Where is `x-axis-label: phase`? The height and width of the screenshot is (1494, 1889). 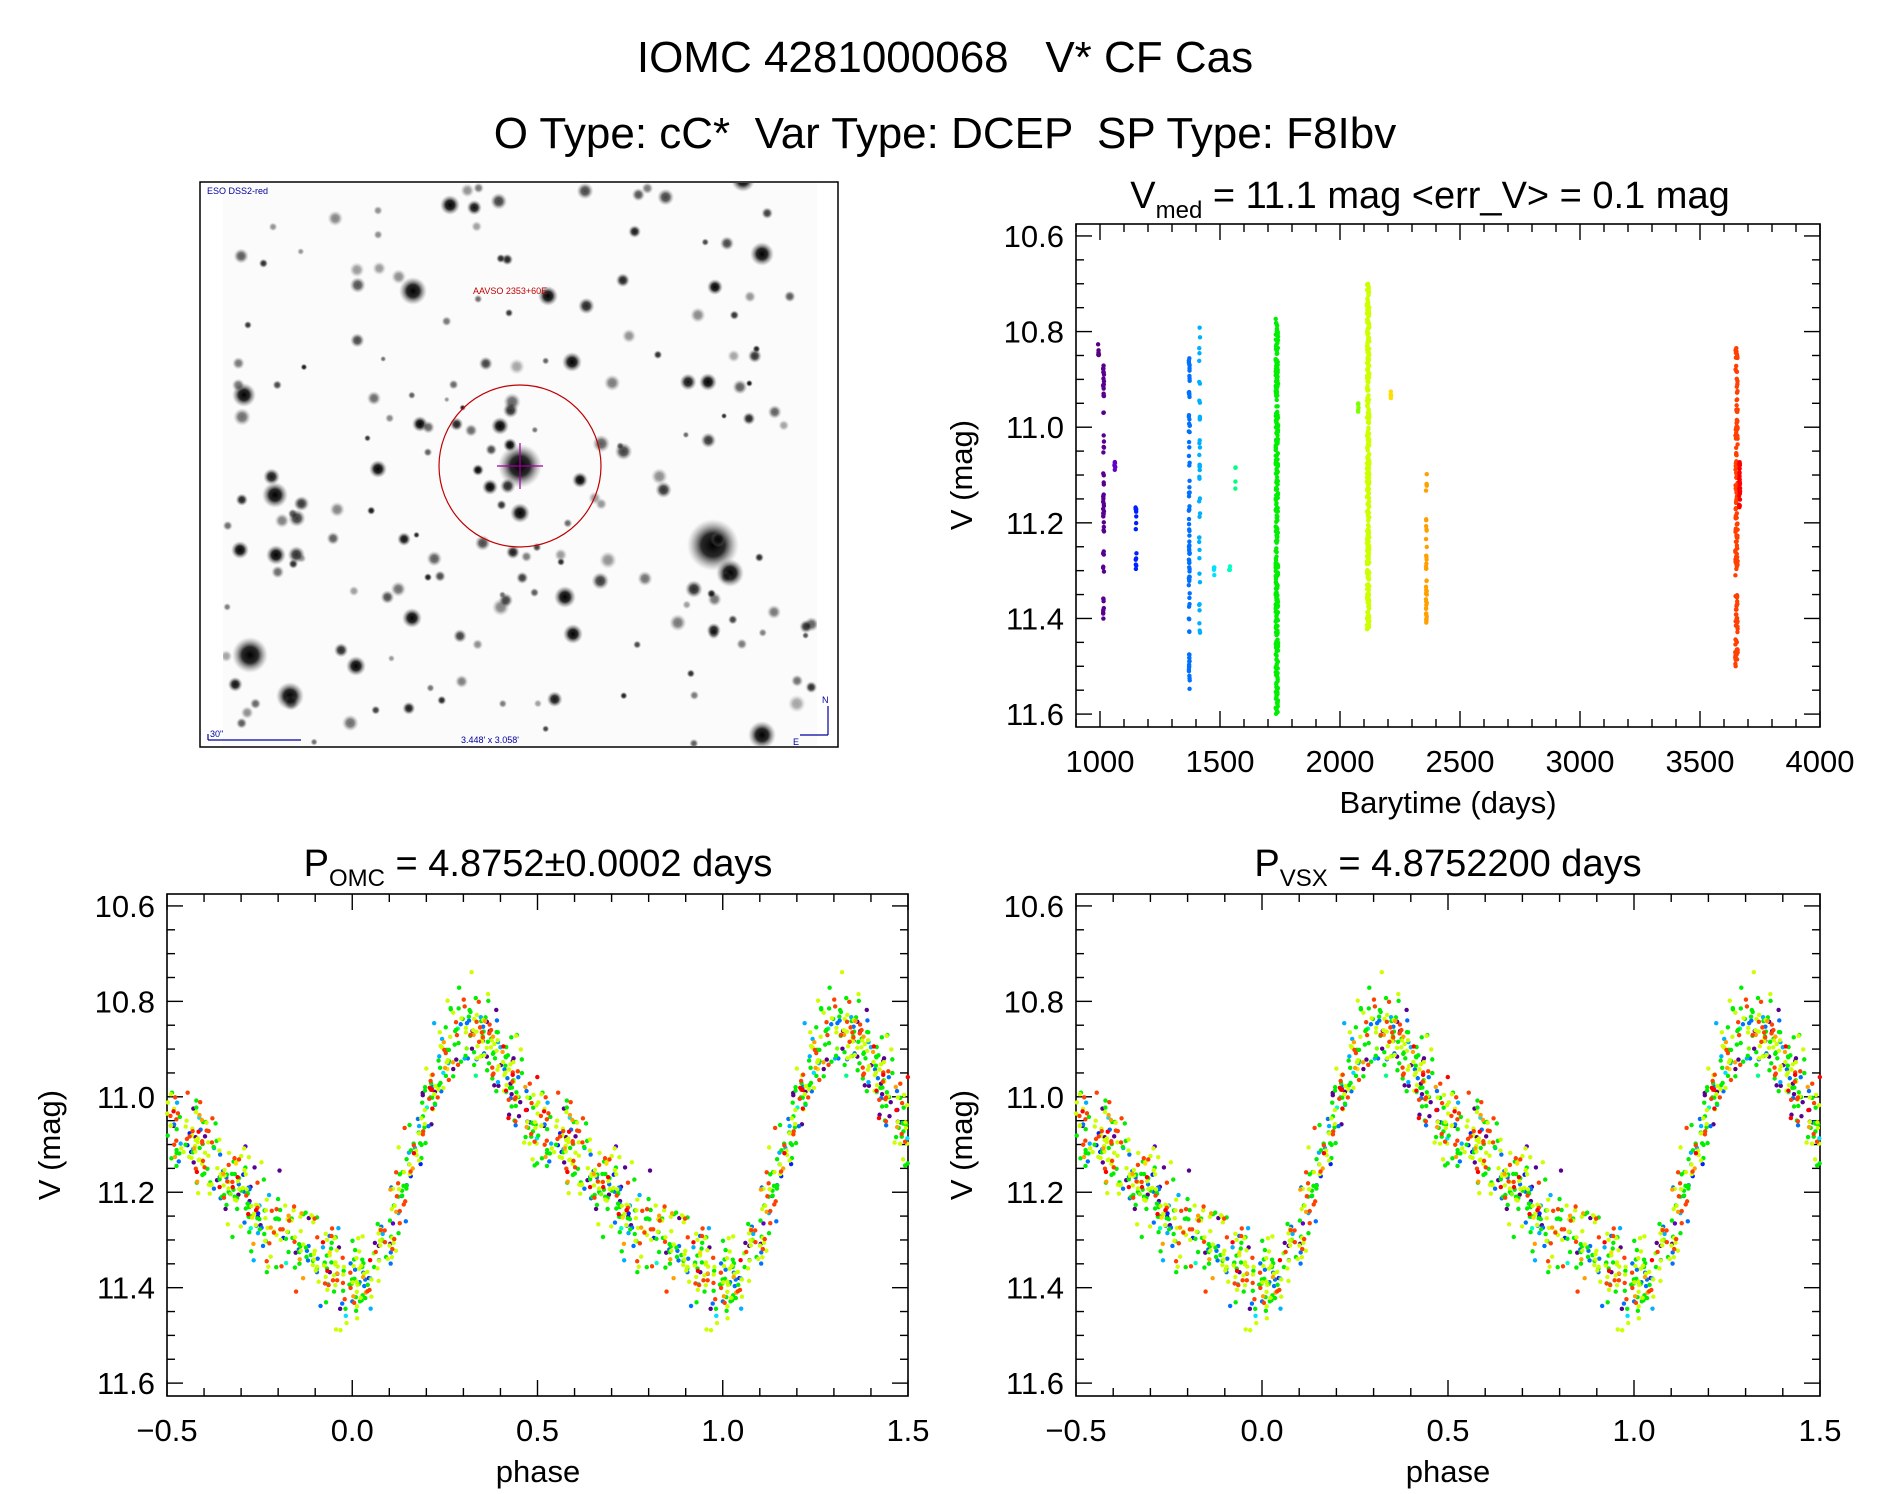
x-axis-label: phase is located at coordinates (1448, 1471).